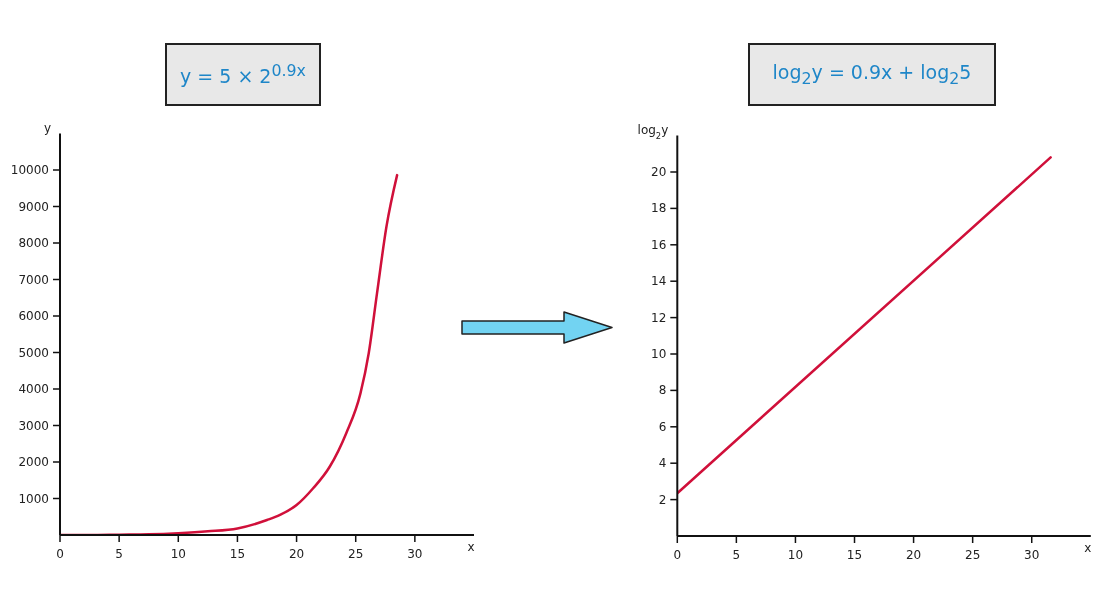  I want to click on y-tick-label: 14, so click(659, 281).